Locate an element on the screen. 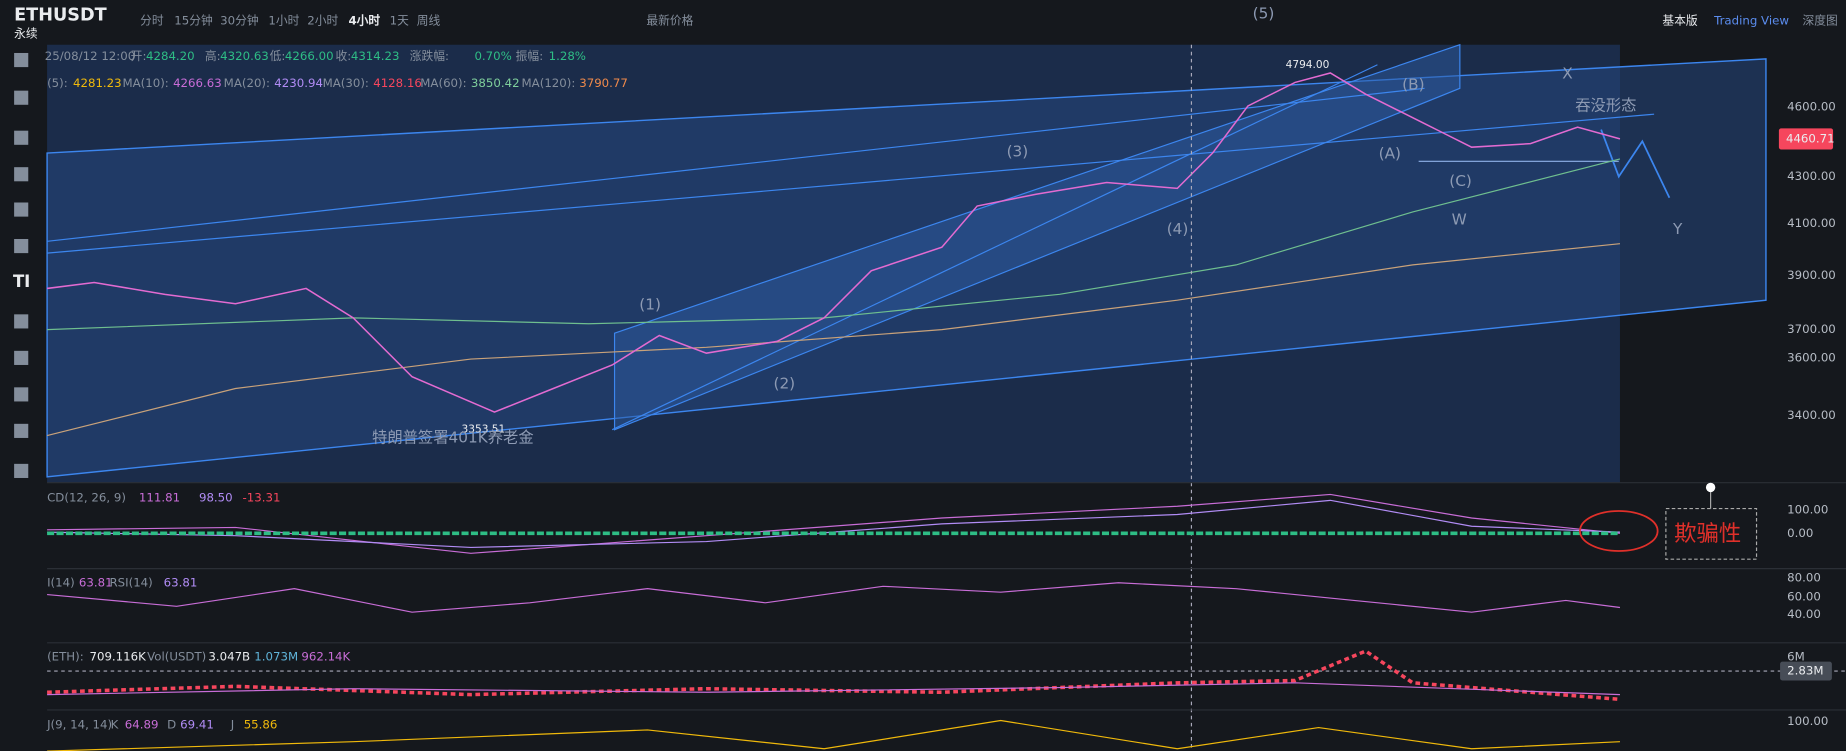 This screenshot has width=1846, height=751. interval-active: 4小时 is located at coordinates (364, 21).